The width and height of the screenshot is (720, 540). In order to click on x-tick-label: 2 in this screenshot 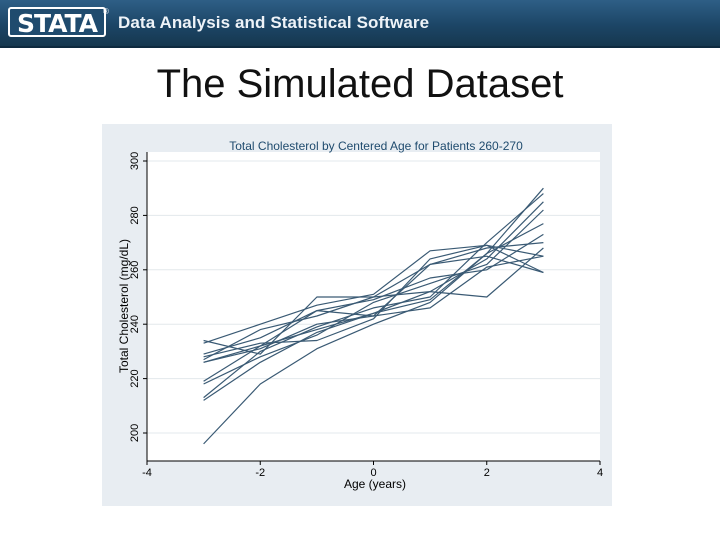, I will do `click(487, 473)`.